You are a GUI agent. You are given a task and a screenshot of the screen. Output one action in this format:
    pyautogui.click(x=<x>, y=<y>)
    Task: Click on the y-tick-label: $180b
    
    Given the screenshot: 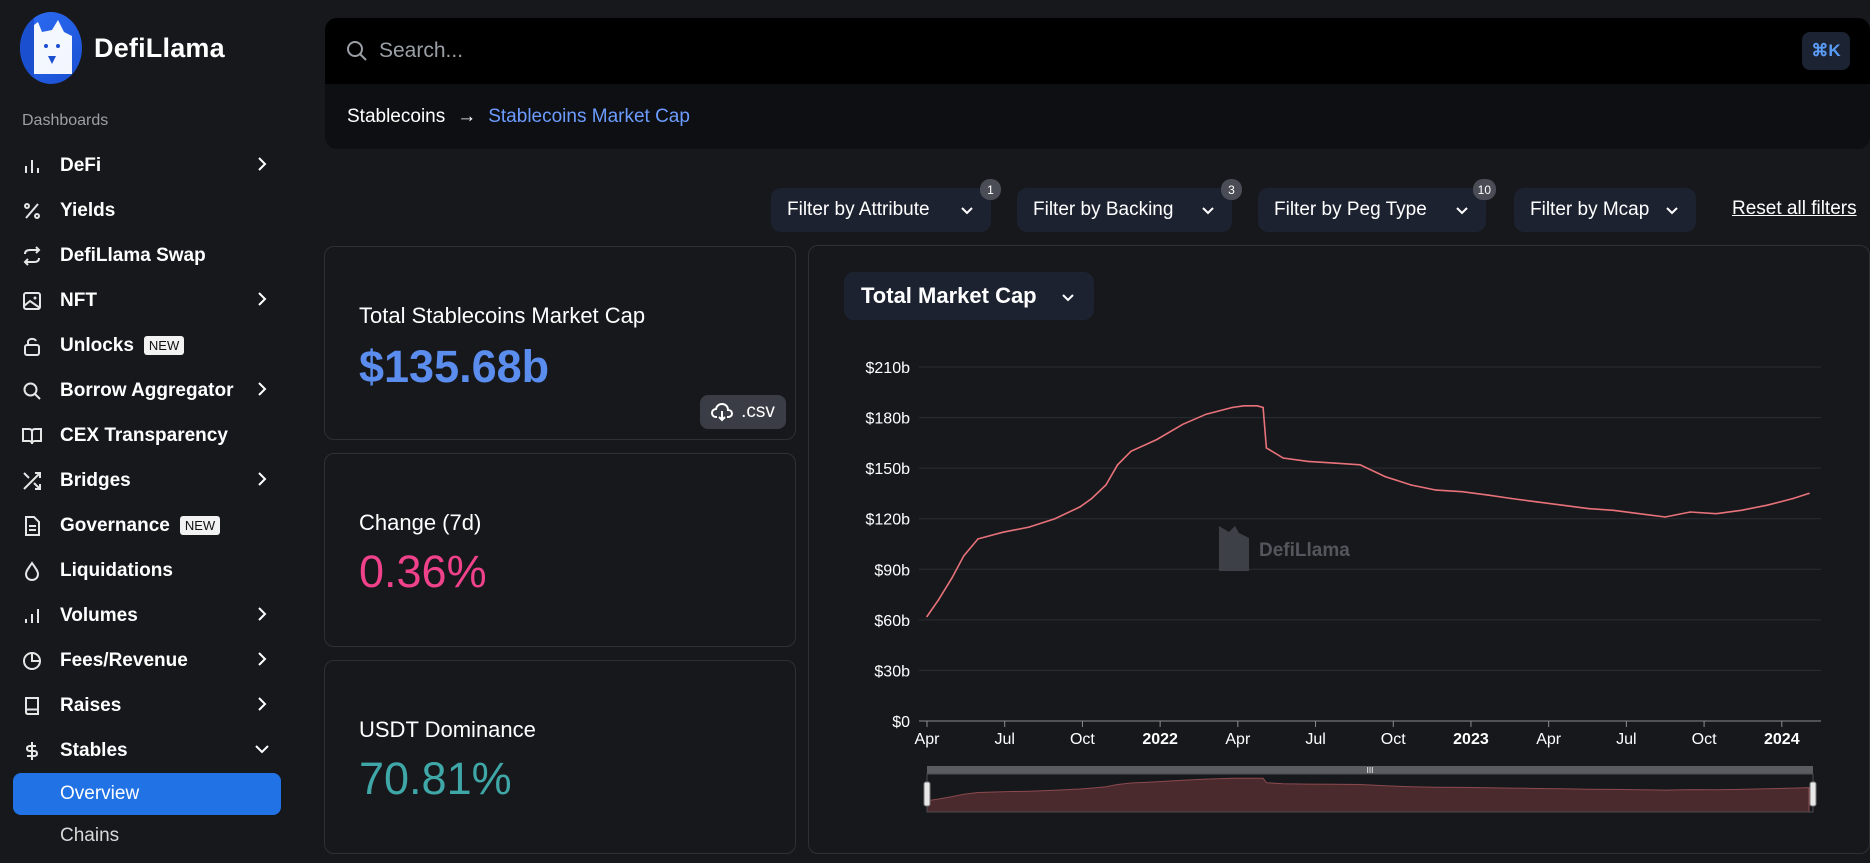 What is the action you would take?
    pyautogui.click(x=888, y=419)
    